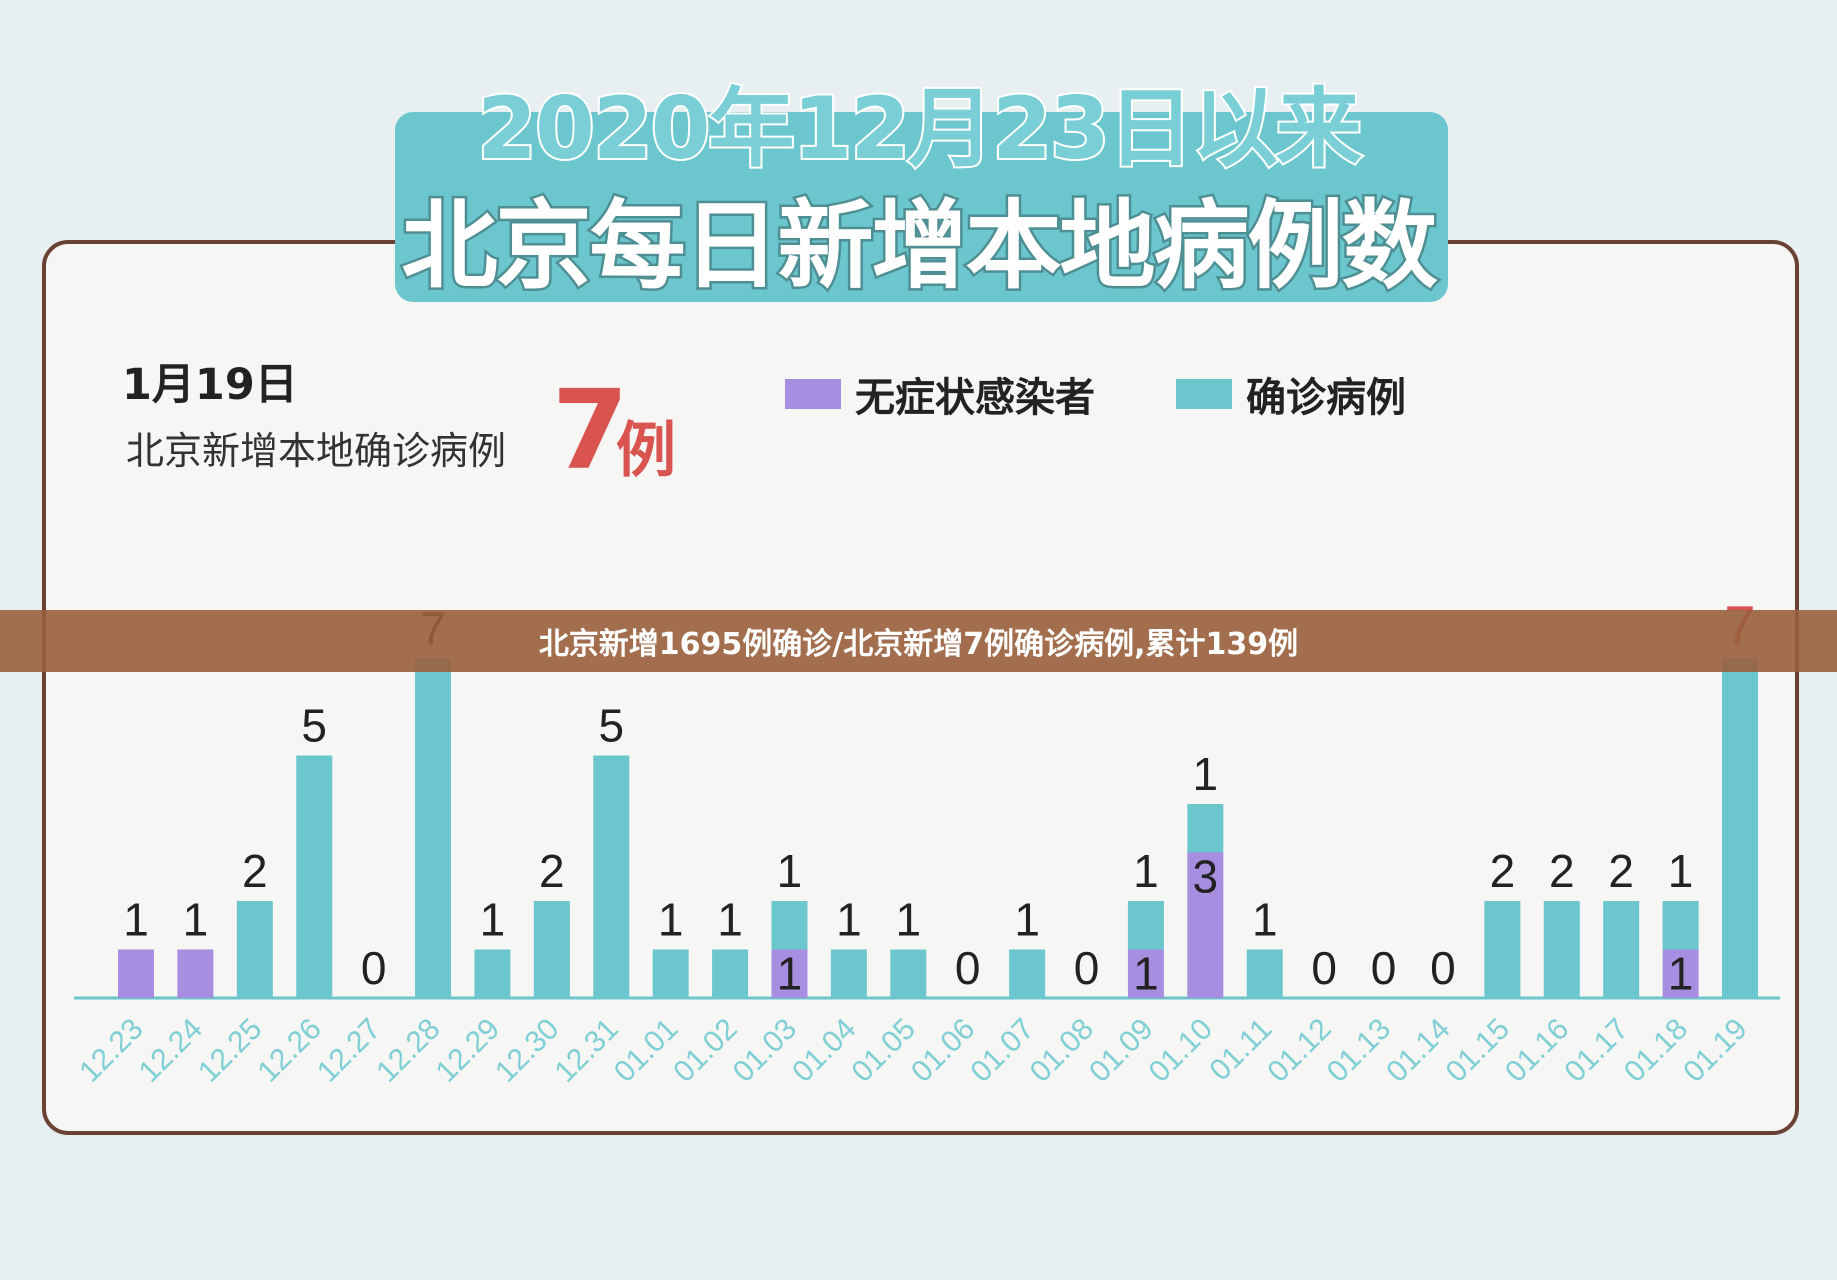 The height and width of the screenshot is (1280, 1837). What do you see at coordinates (968, 968) in the screenshot?
I see `label-confirmed-01.06: 0` at bounding box center [968, 968].